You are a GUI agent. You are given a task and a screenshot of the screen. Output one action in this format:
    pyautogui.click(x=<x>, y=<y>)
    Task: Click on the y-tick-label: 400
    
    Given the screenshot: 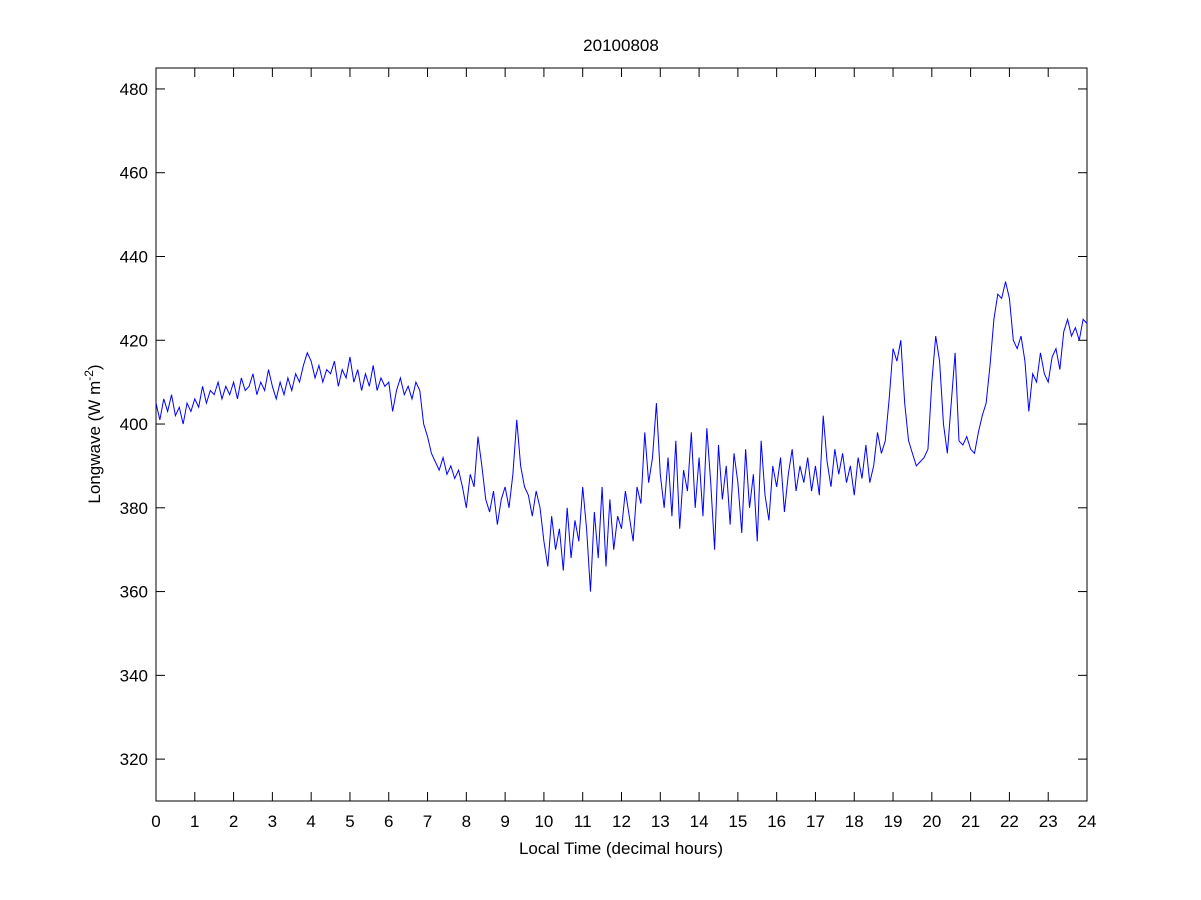 What is the action you would take?
    pyautogui.click(x=134, y=424)
    